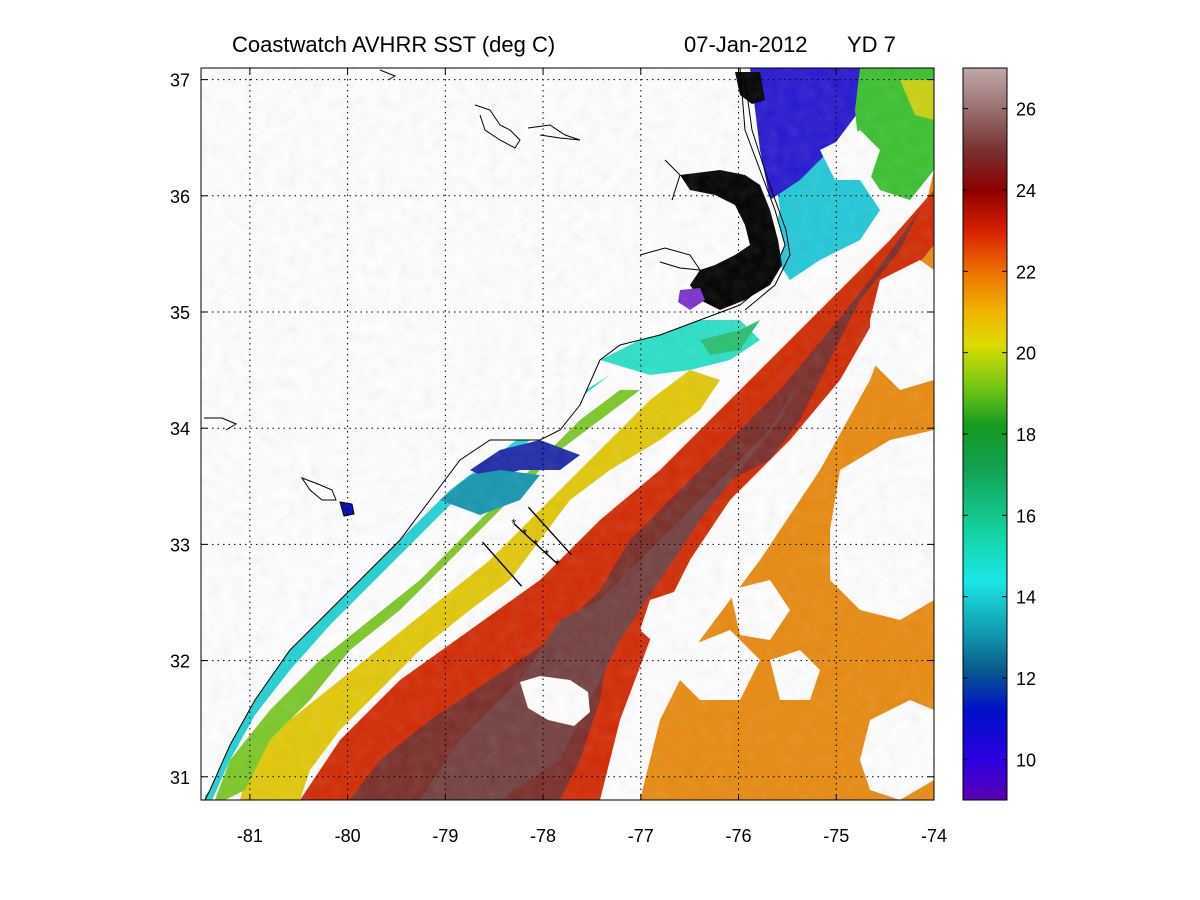 This screenshot has width=1200, height=900. Describe the element at coordinates (180, 197) in the screenshot. I see `lat-tick-label: 36` at that location.